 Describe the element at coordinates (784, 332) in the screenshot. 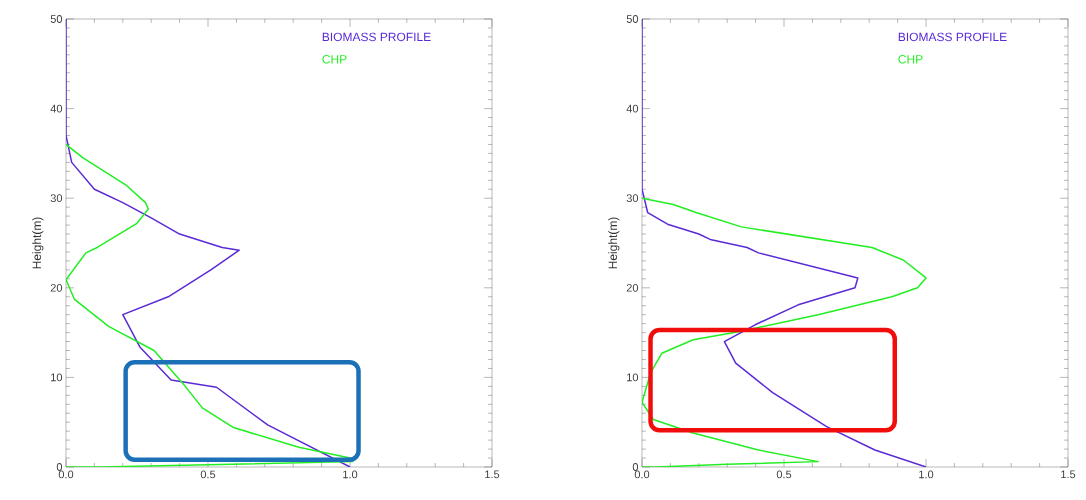

I see `line-series` at that location.